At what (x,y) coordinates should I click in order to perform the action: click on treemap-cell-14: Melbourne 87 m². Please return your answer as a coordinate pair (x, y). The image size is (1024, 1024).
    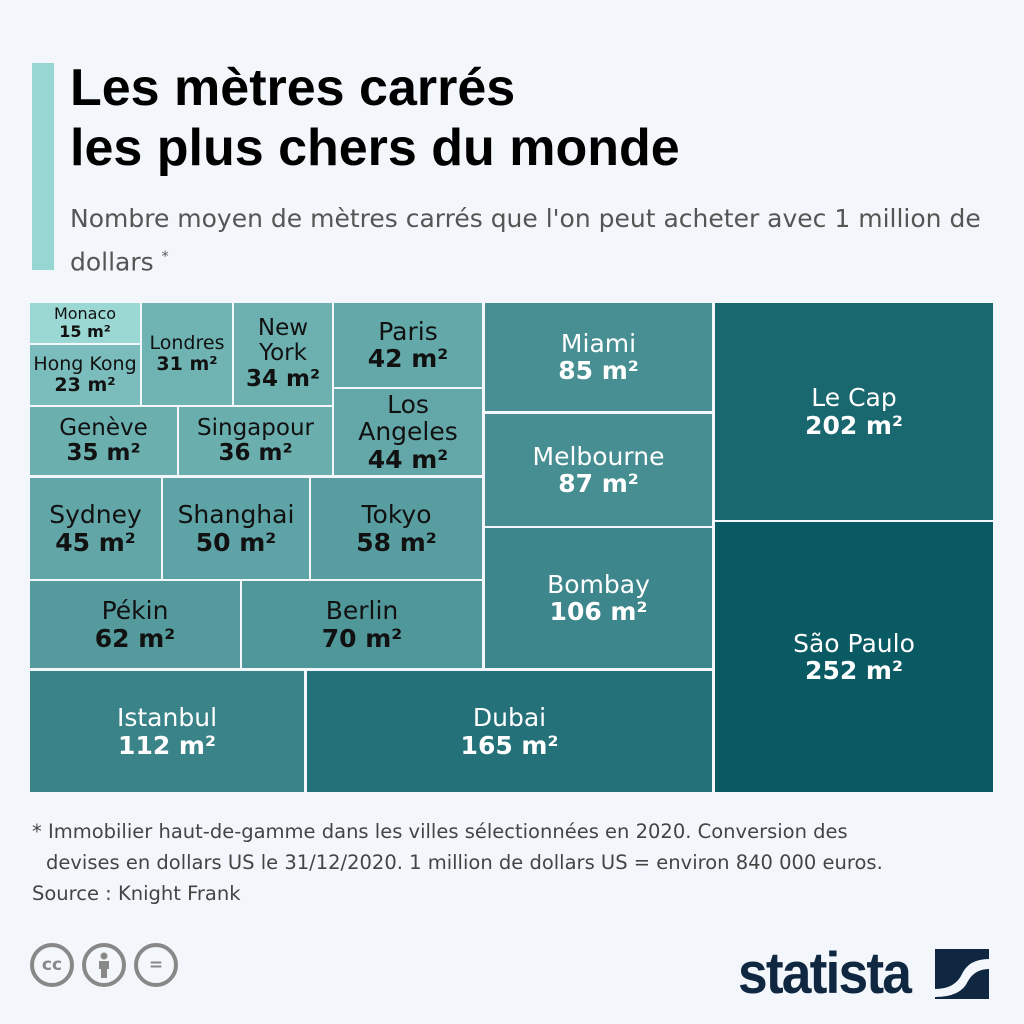
    Looking at the image, I should click on (598, 470).